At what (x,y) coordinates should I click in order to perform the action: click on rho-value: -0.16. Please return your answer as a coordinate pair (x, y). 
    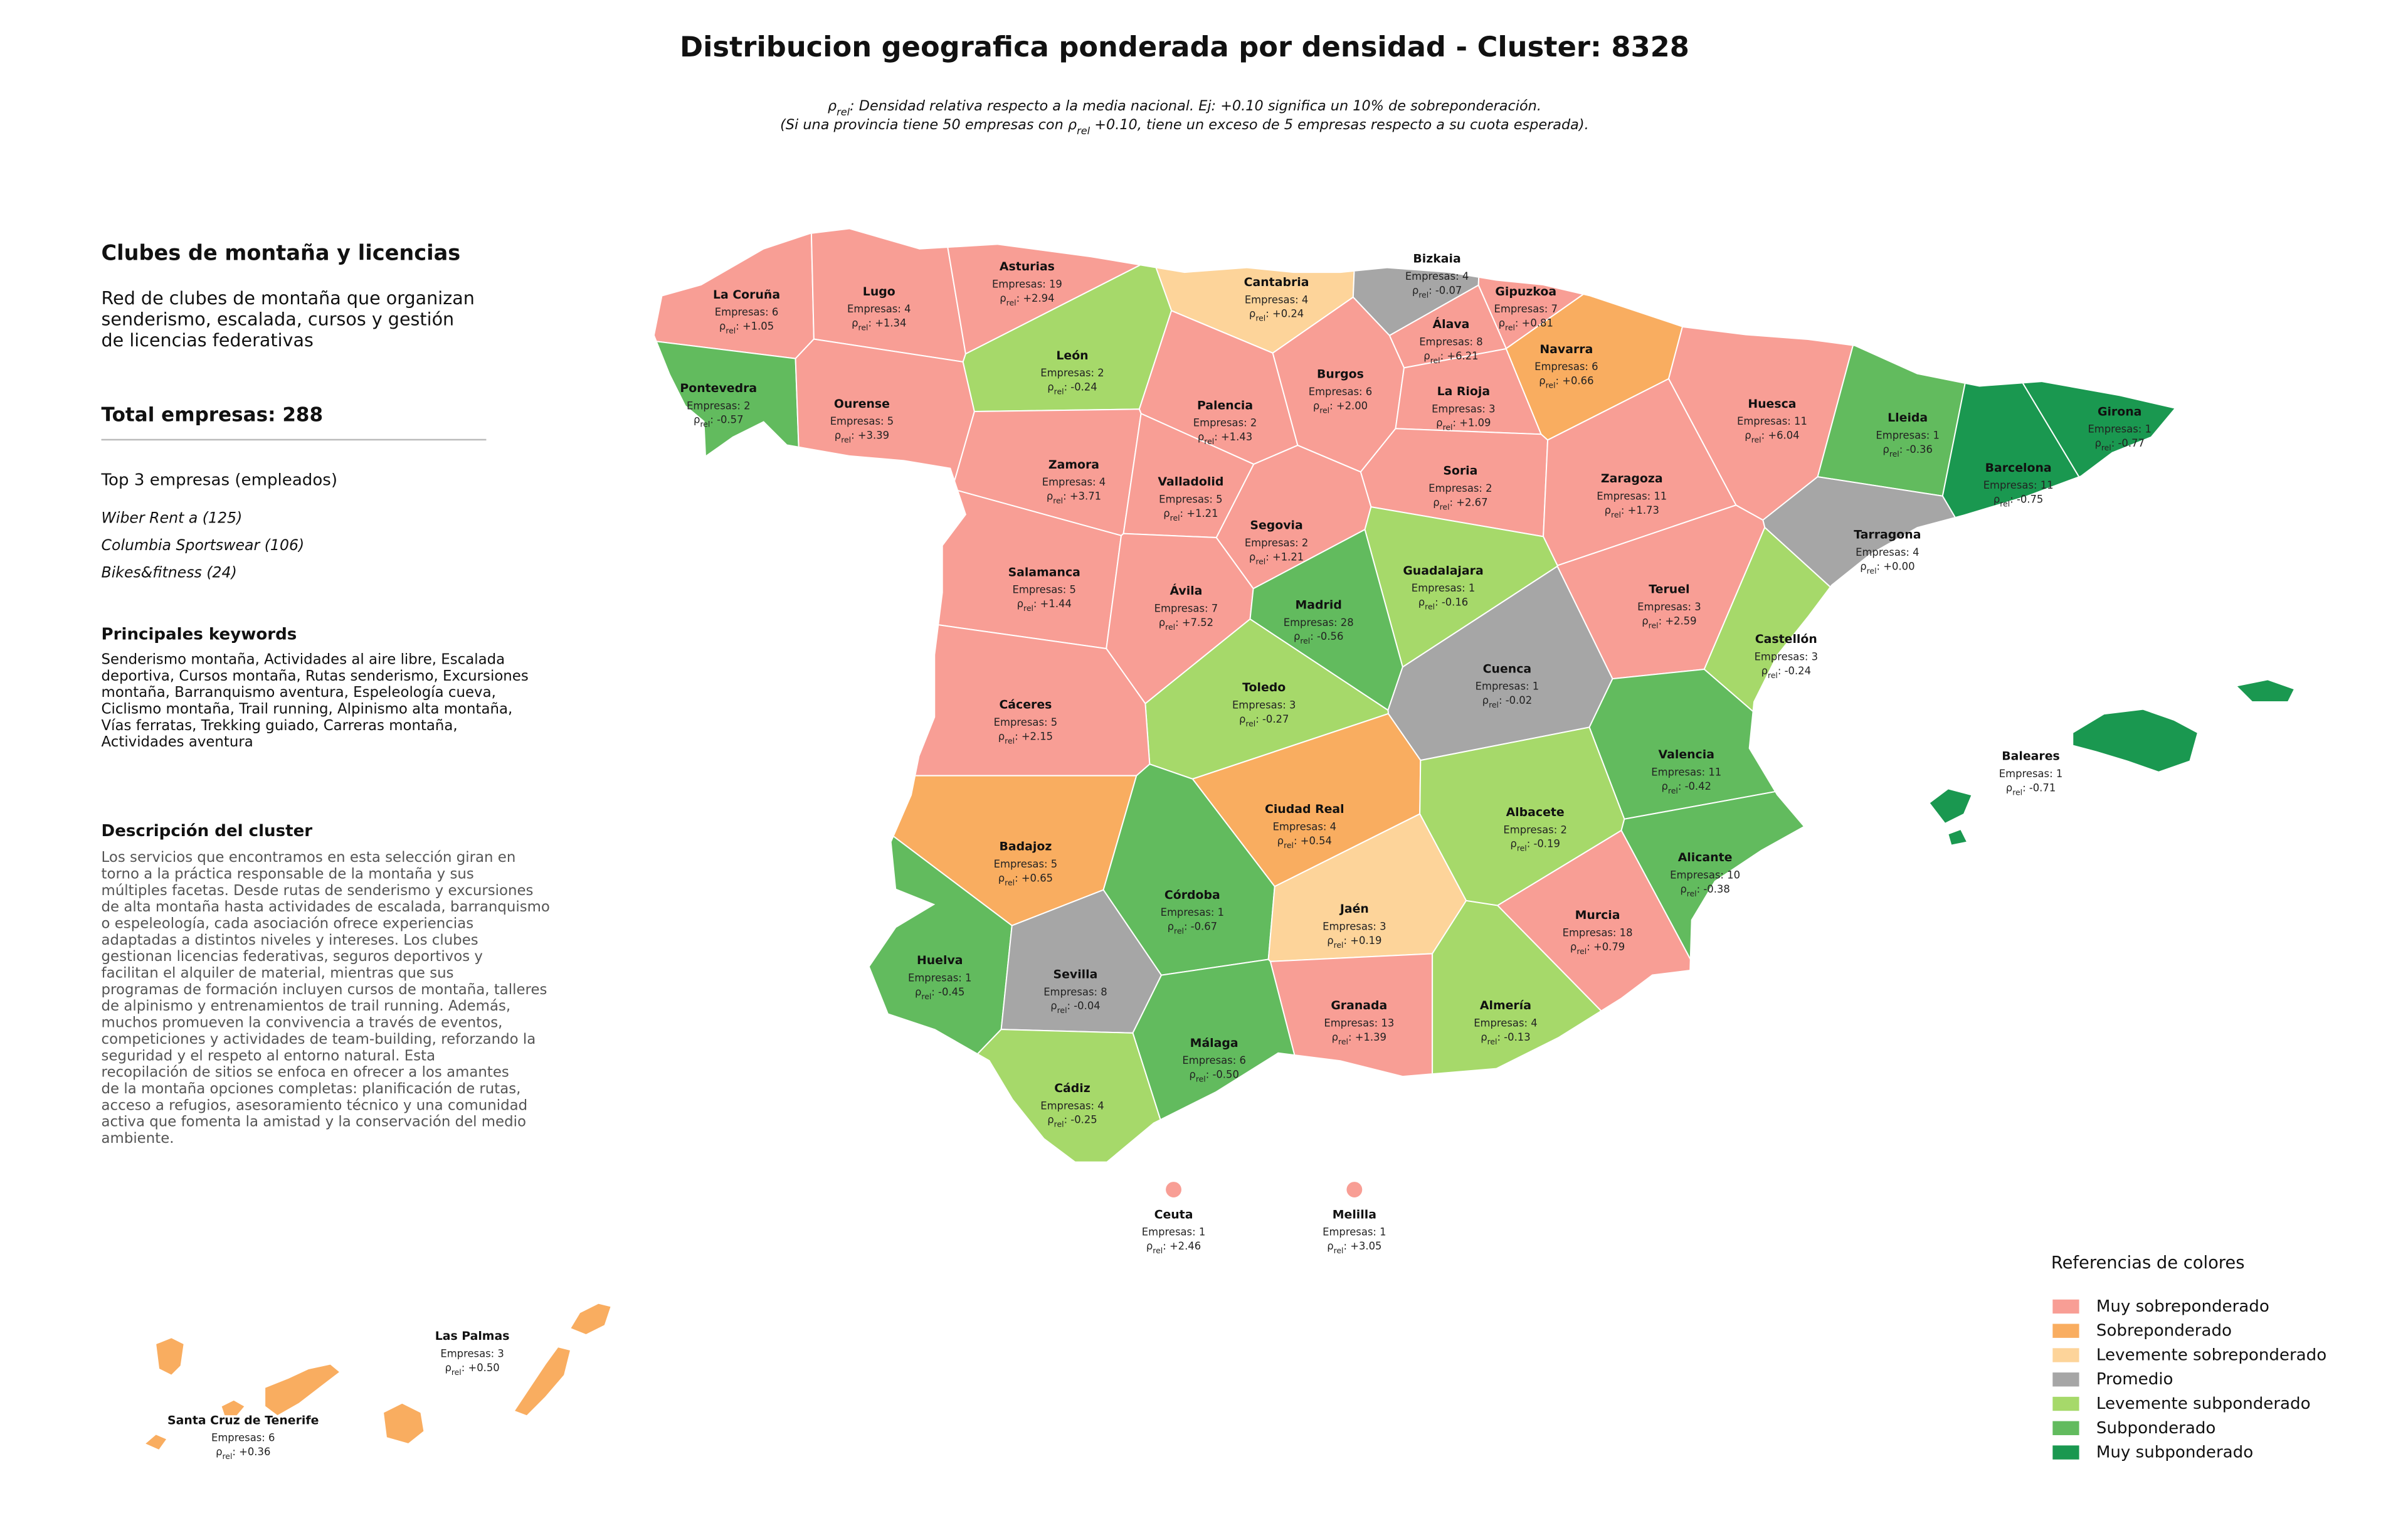
    Looking at the image, I should click on (1455, 602).